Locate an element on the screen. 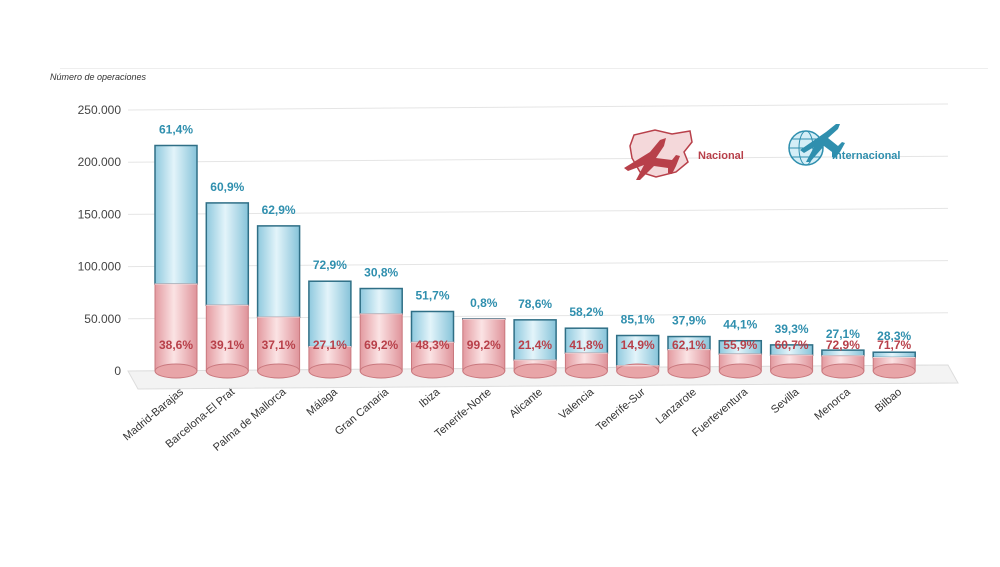  data-label-internacional: 72,9% is located at coordinates (330, 265).